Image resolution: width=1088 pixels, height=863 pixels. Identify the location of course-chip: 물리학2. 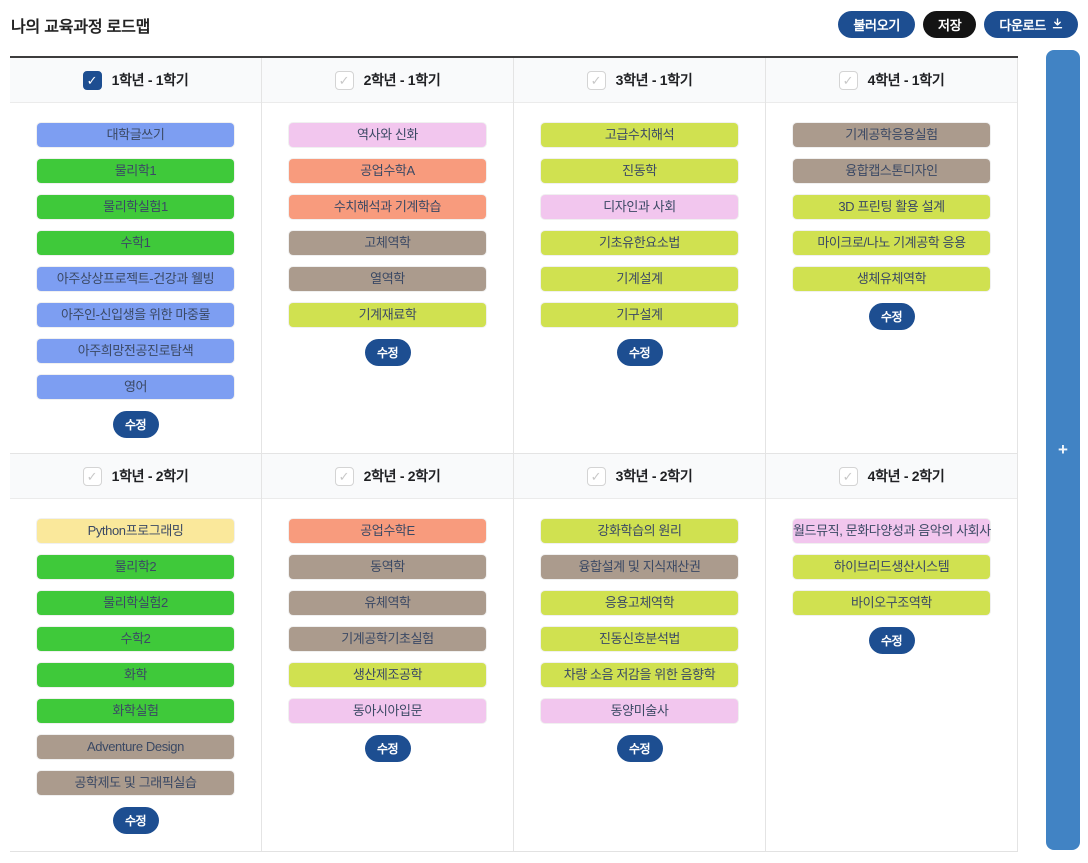
(135, 567).